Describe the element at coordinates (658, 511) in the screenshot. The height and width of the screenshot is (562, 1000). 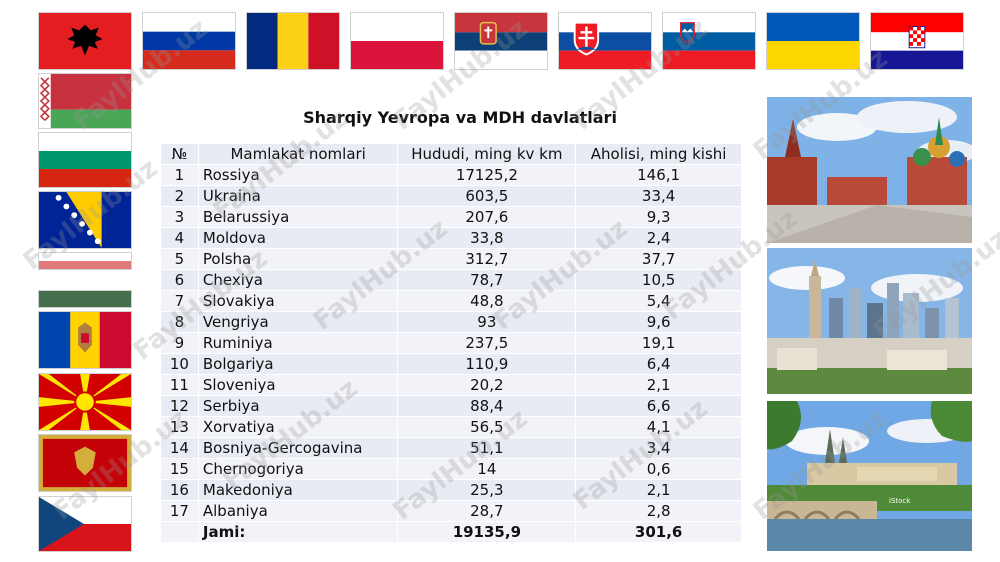
I see `row-population: 2,8` at that location.